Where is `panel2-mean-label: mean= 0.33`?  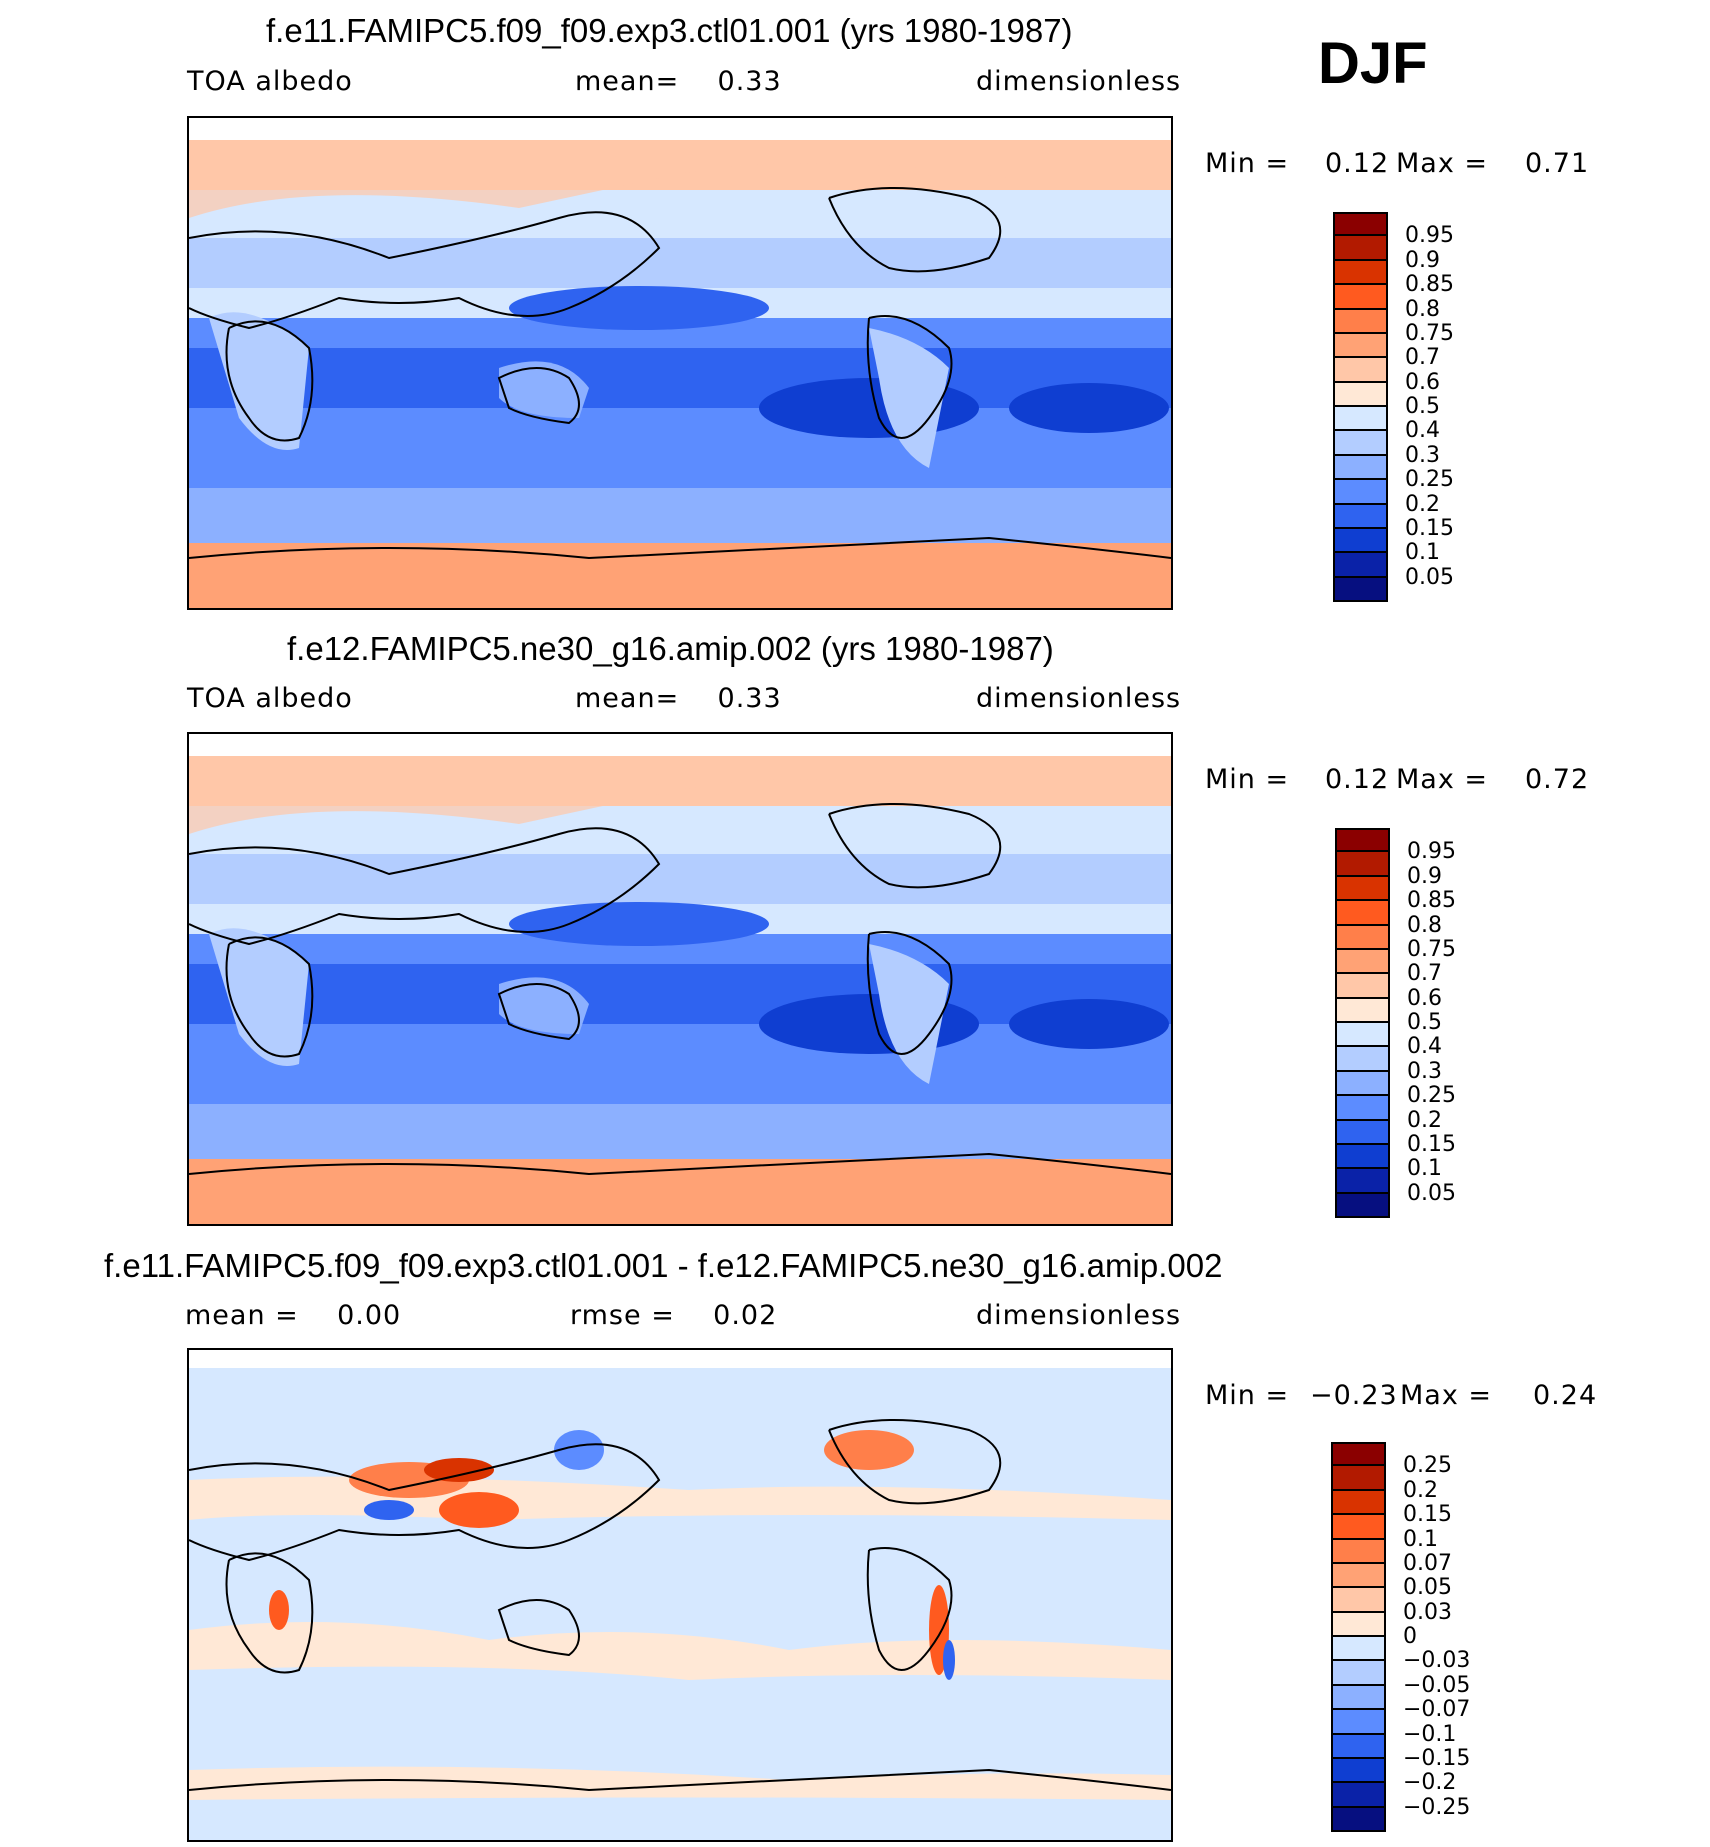
panel2-mean-label: mean= 0.33 is located at coordinates (678, 698).